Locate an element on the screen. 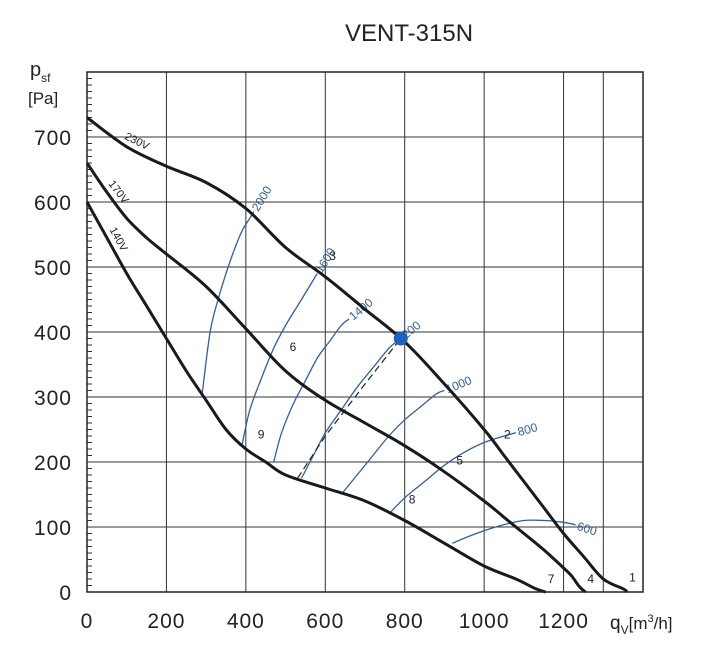 Image resolution: width=725 pixels, height=645 pixels. point-label-3: 3 is located at coordinates (332, 256).